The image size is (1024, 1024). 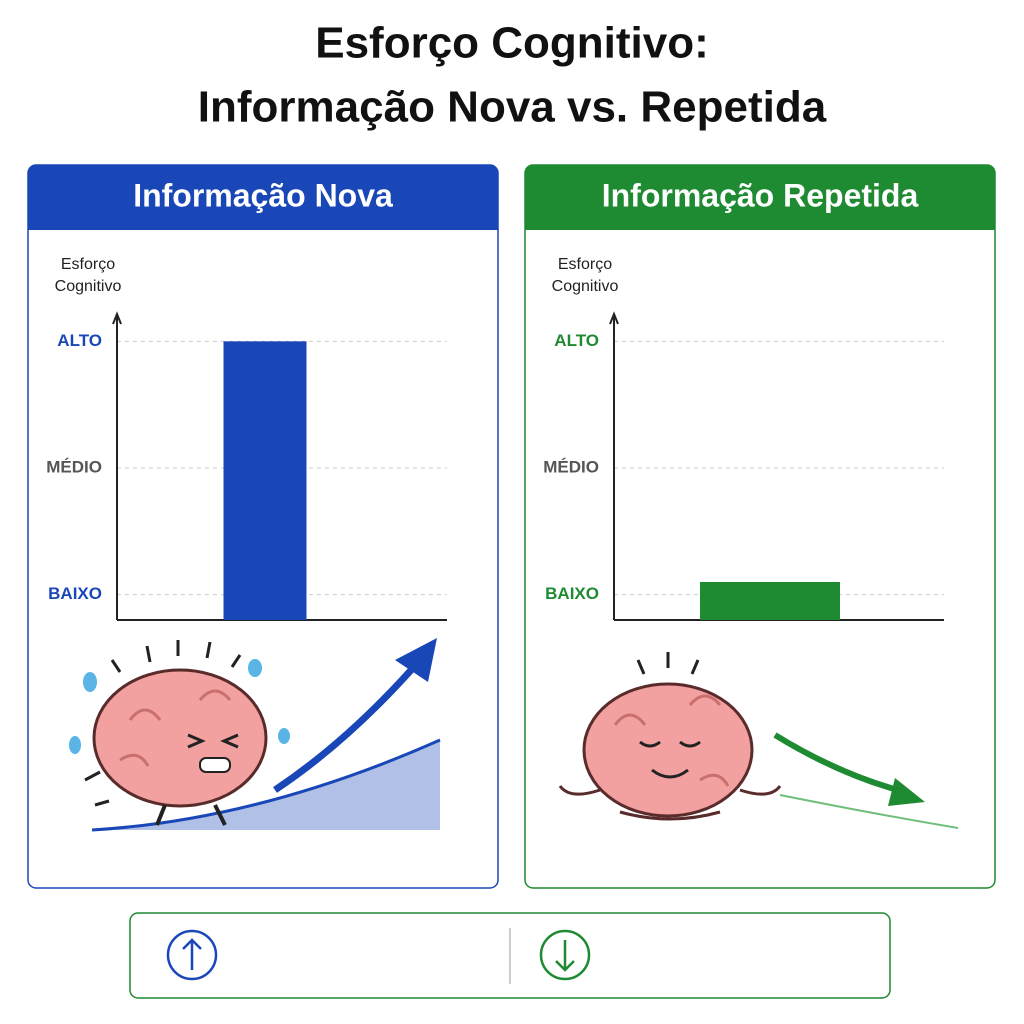 What do you see at coordinates (758, 740) in the screenshot?
I see `illustration-calm-brain` at bounding box center [758, 740].